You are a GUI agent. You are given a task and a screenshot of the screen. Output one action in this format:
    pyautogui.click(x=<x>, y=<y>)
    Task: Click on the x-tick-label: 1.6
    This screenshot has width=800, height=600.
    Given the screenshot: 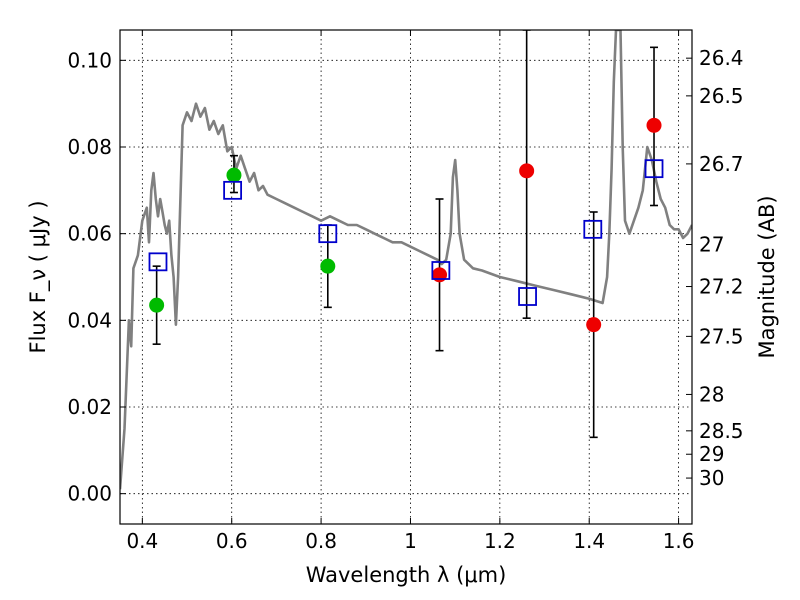 What is the action you would take?
    pyautogui.click(x=679, y=541)
    